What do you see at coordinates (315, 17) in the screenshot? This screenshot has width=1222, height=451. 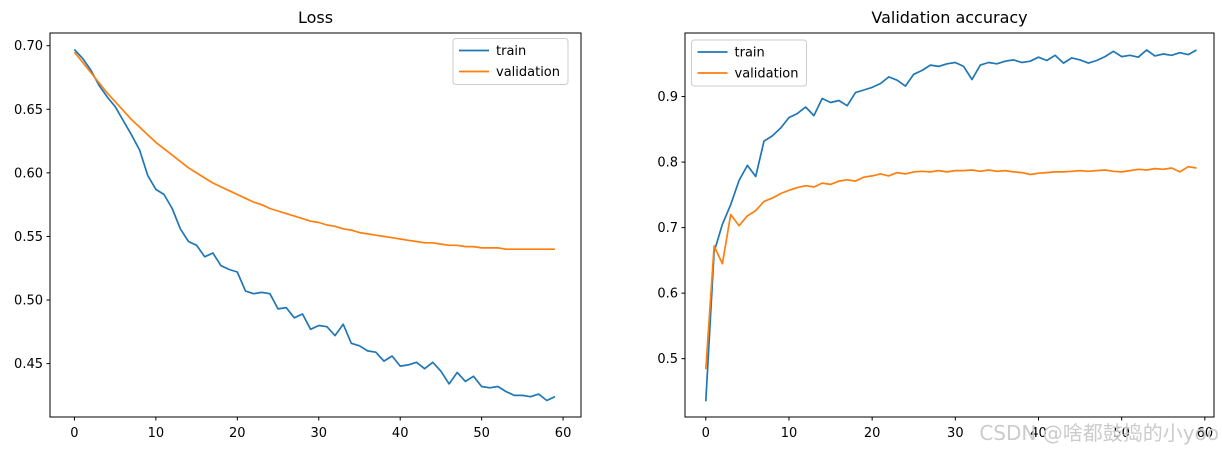 I see `plot-title: Loss` at bounding box center [315, 17].